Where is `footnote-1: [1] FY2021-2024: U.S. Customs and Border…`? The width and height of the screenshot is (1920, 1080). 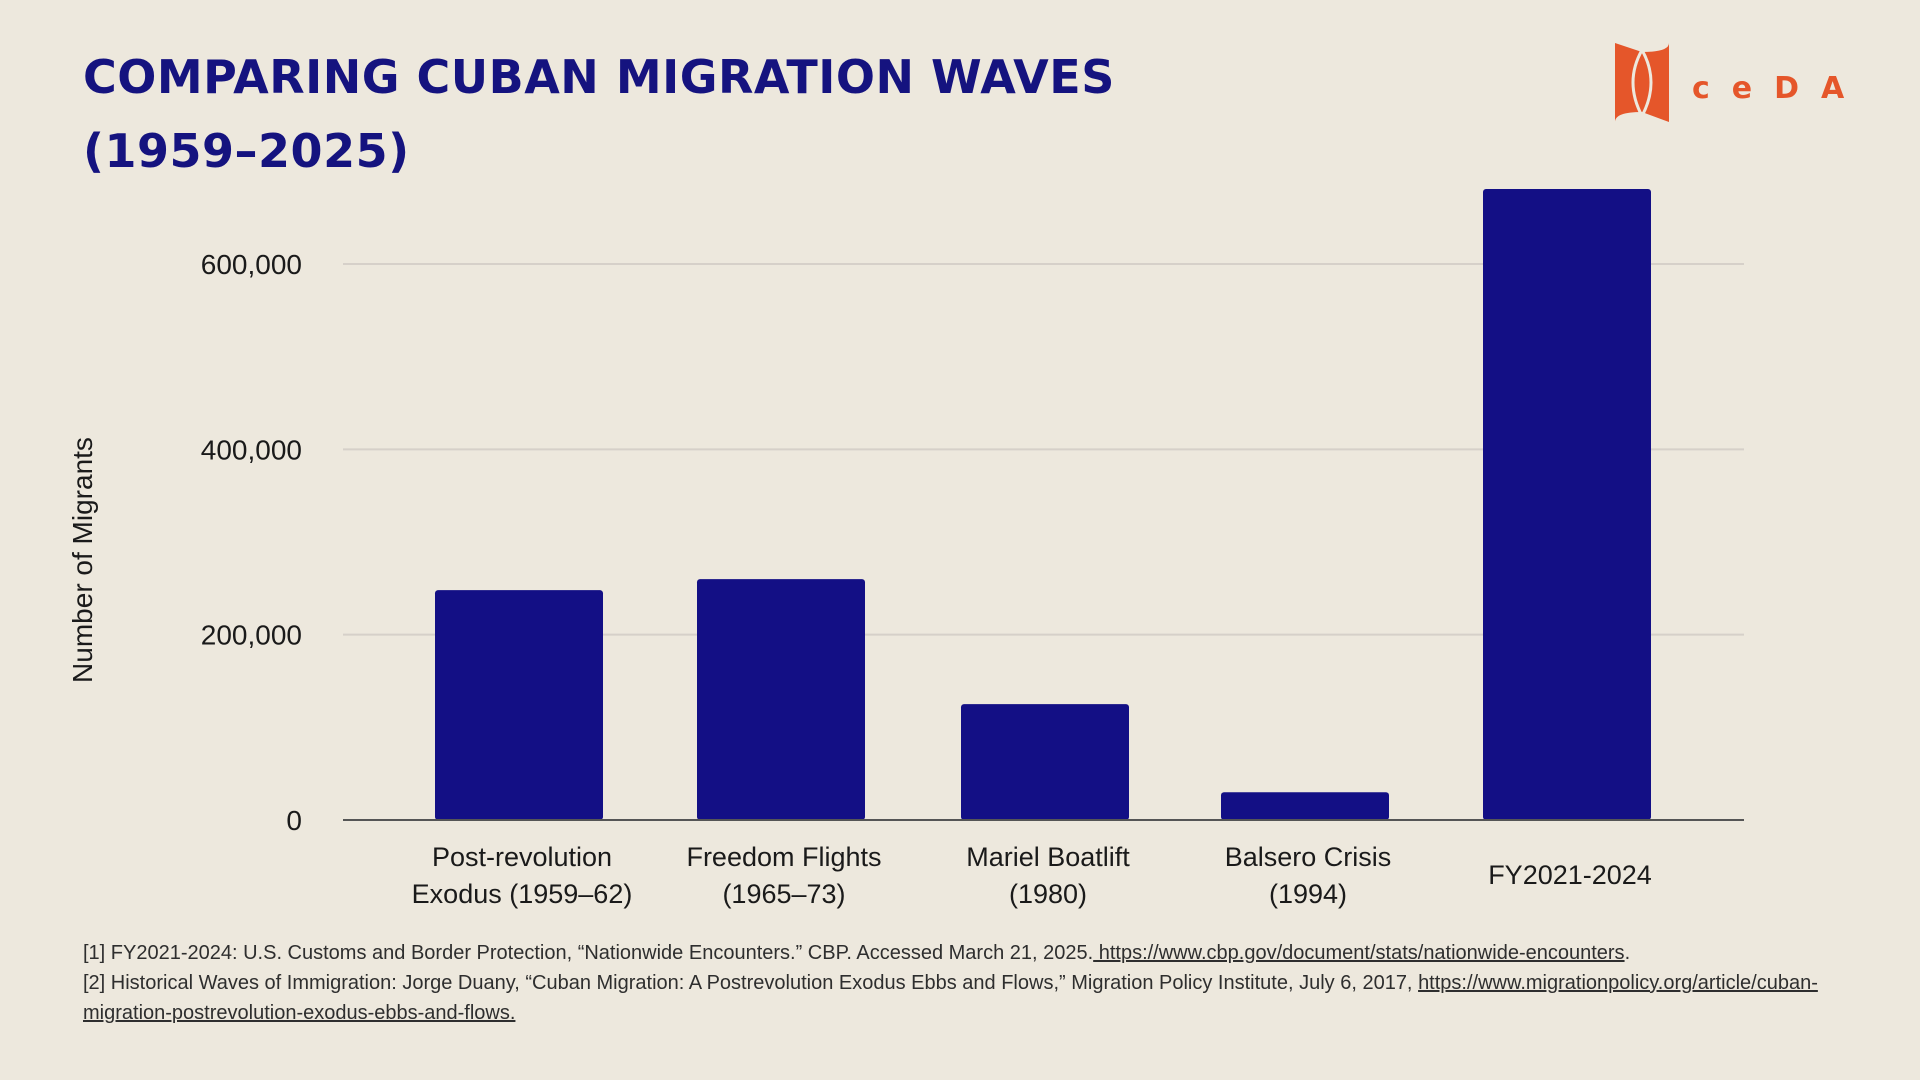 footnote-1: [1] FY2021-2024: U.S. Customs and Border… is located at coordinates (857, 953).